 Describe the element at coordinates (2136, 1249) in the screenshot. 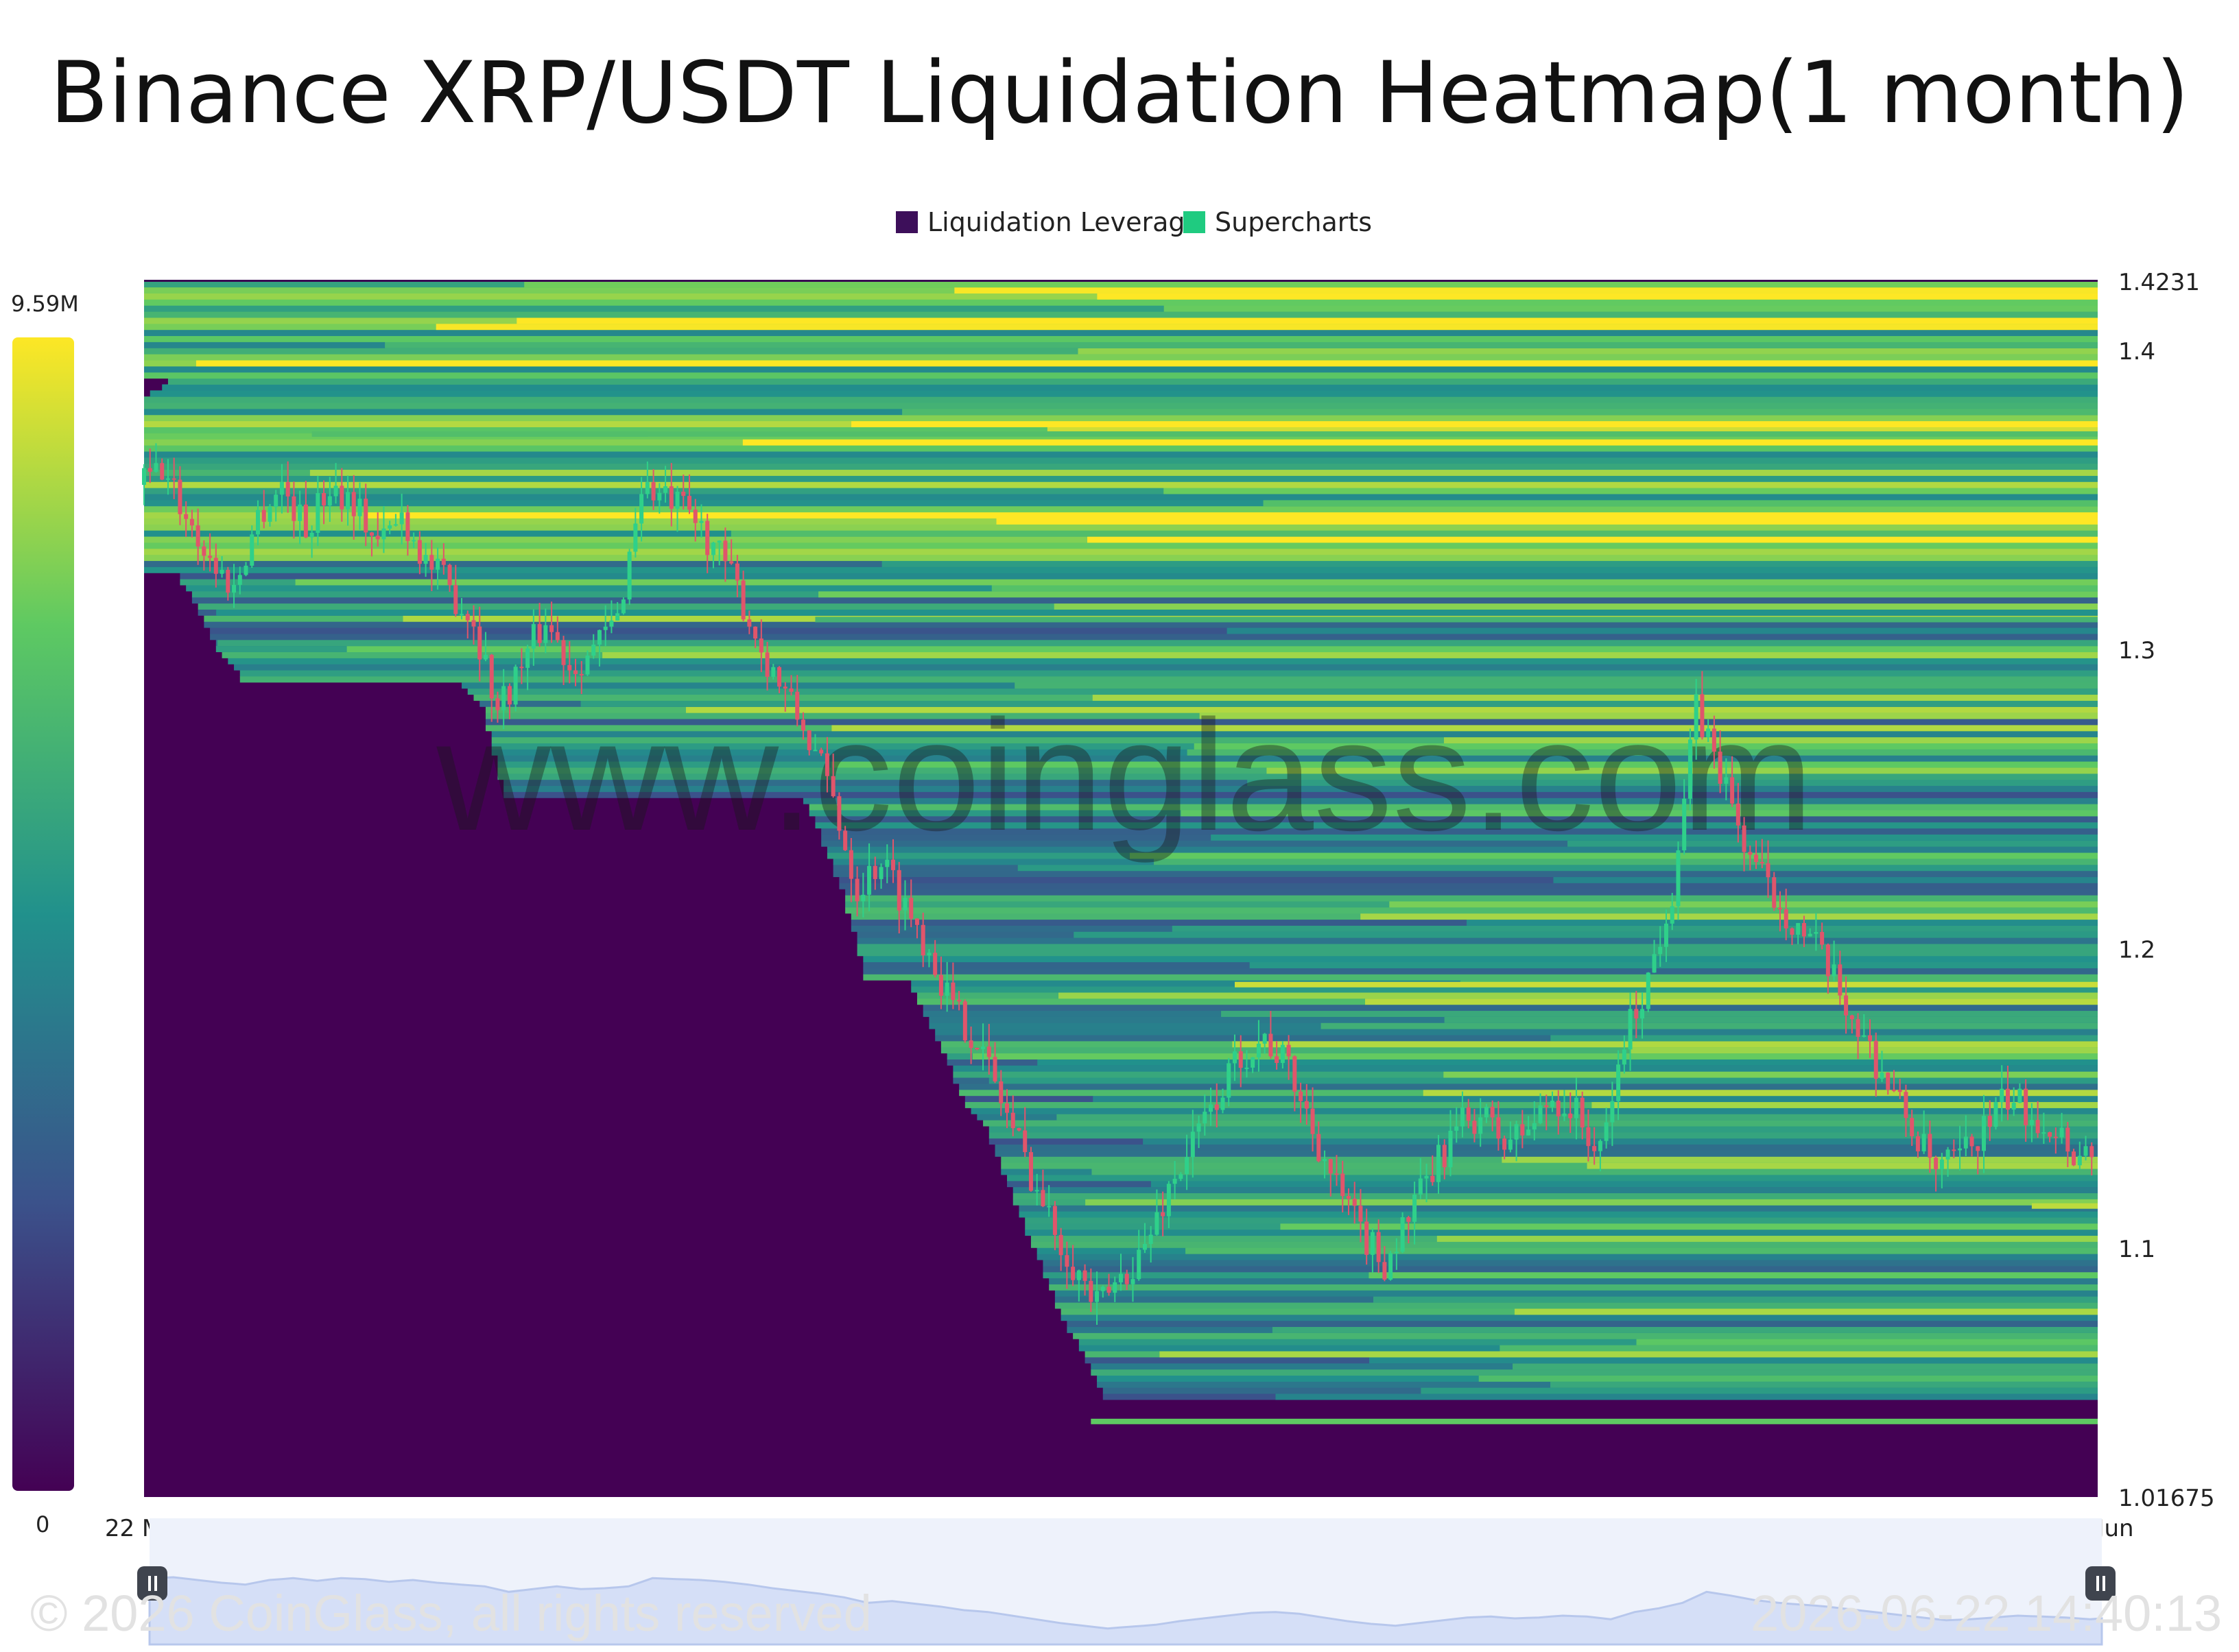

I see `y-tick-label: 1.1` at that location.